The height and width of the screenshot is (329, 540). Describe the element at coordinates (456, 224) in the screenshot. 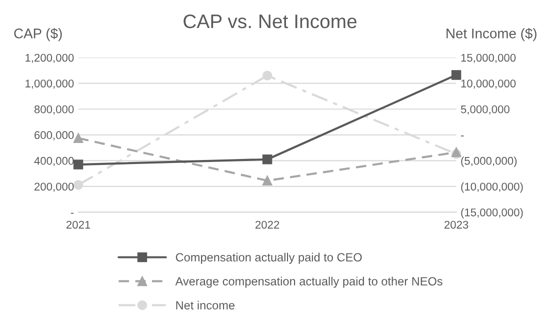

I see `x-tick-label: 2023` at that location.